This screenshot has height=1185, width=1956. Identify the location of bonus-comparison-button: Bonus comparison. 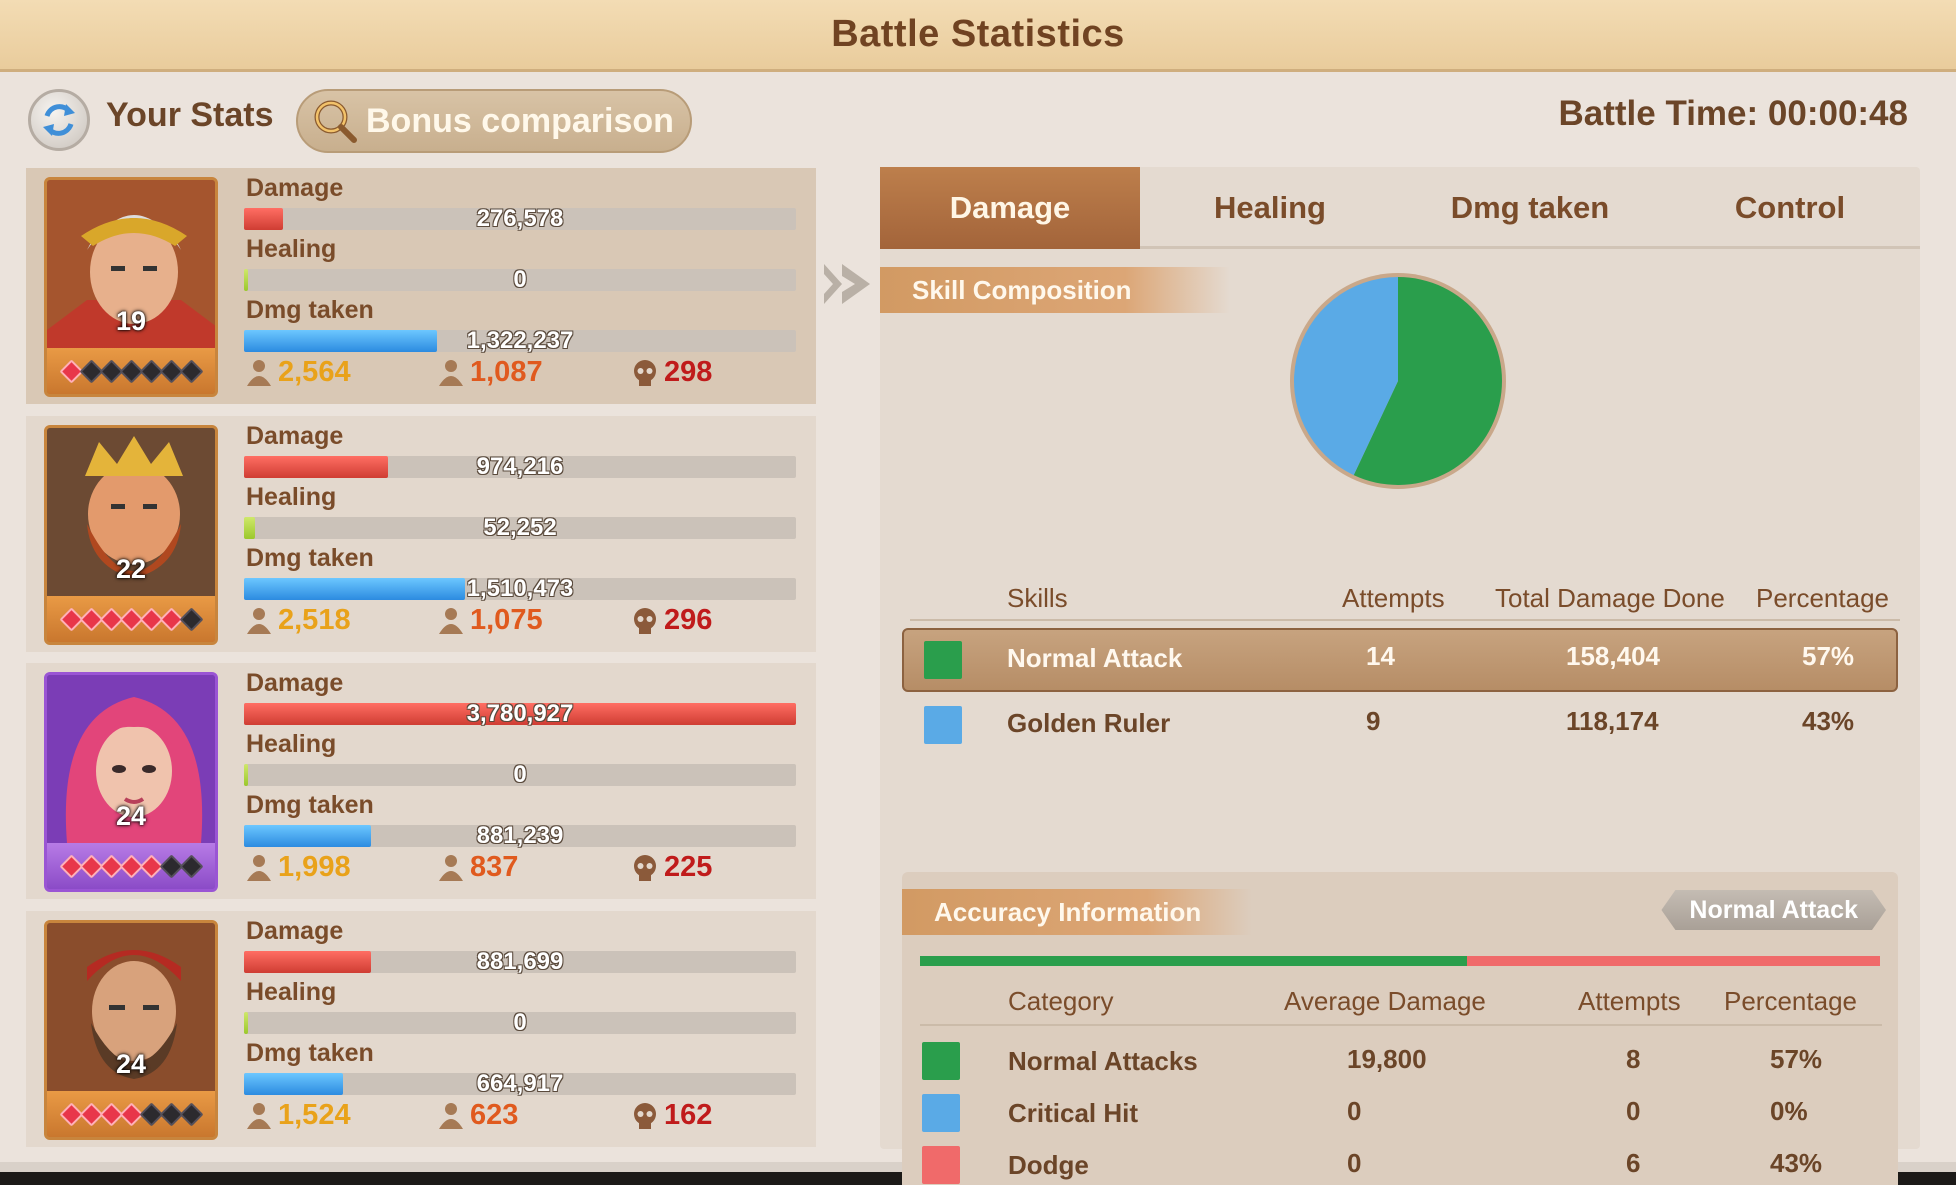
(494, 121).